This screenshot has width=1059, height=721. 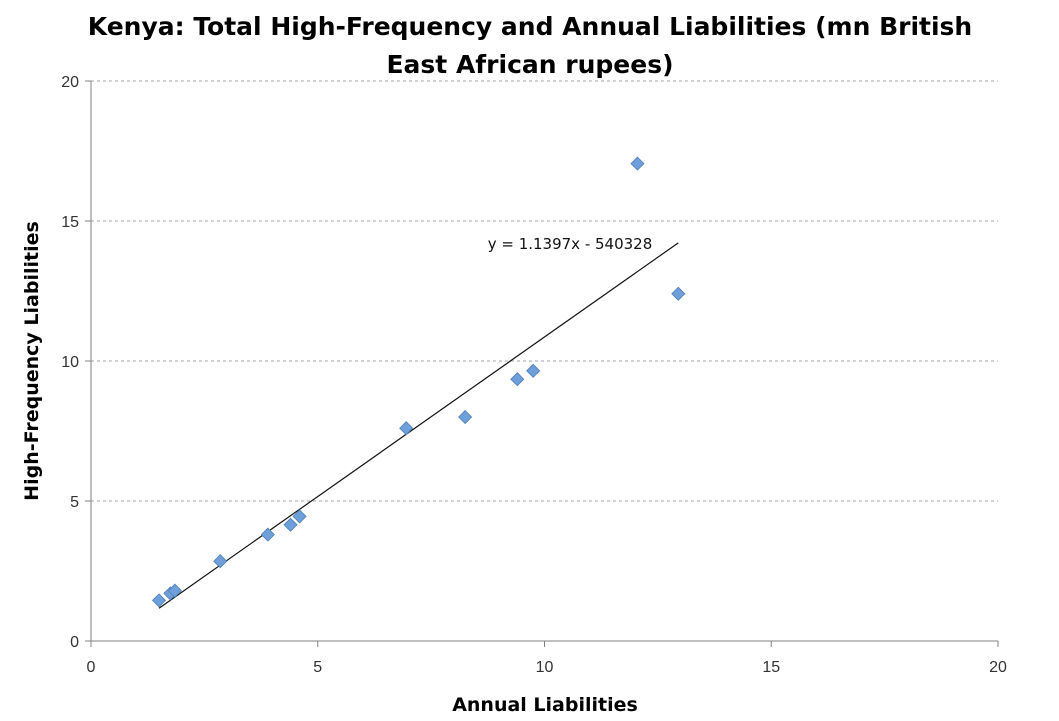 What do you see at coordinates (70, 82) in the screenshot?
I see `y-tick-label-4: 20` at bounding box center [70, 82].